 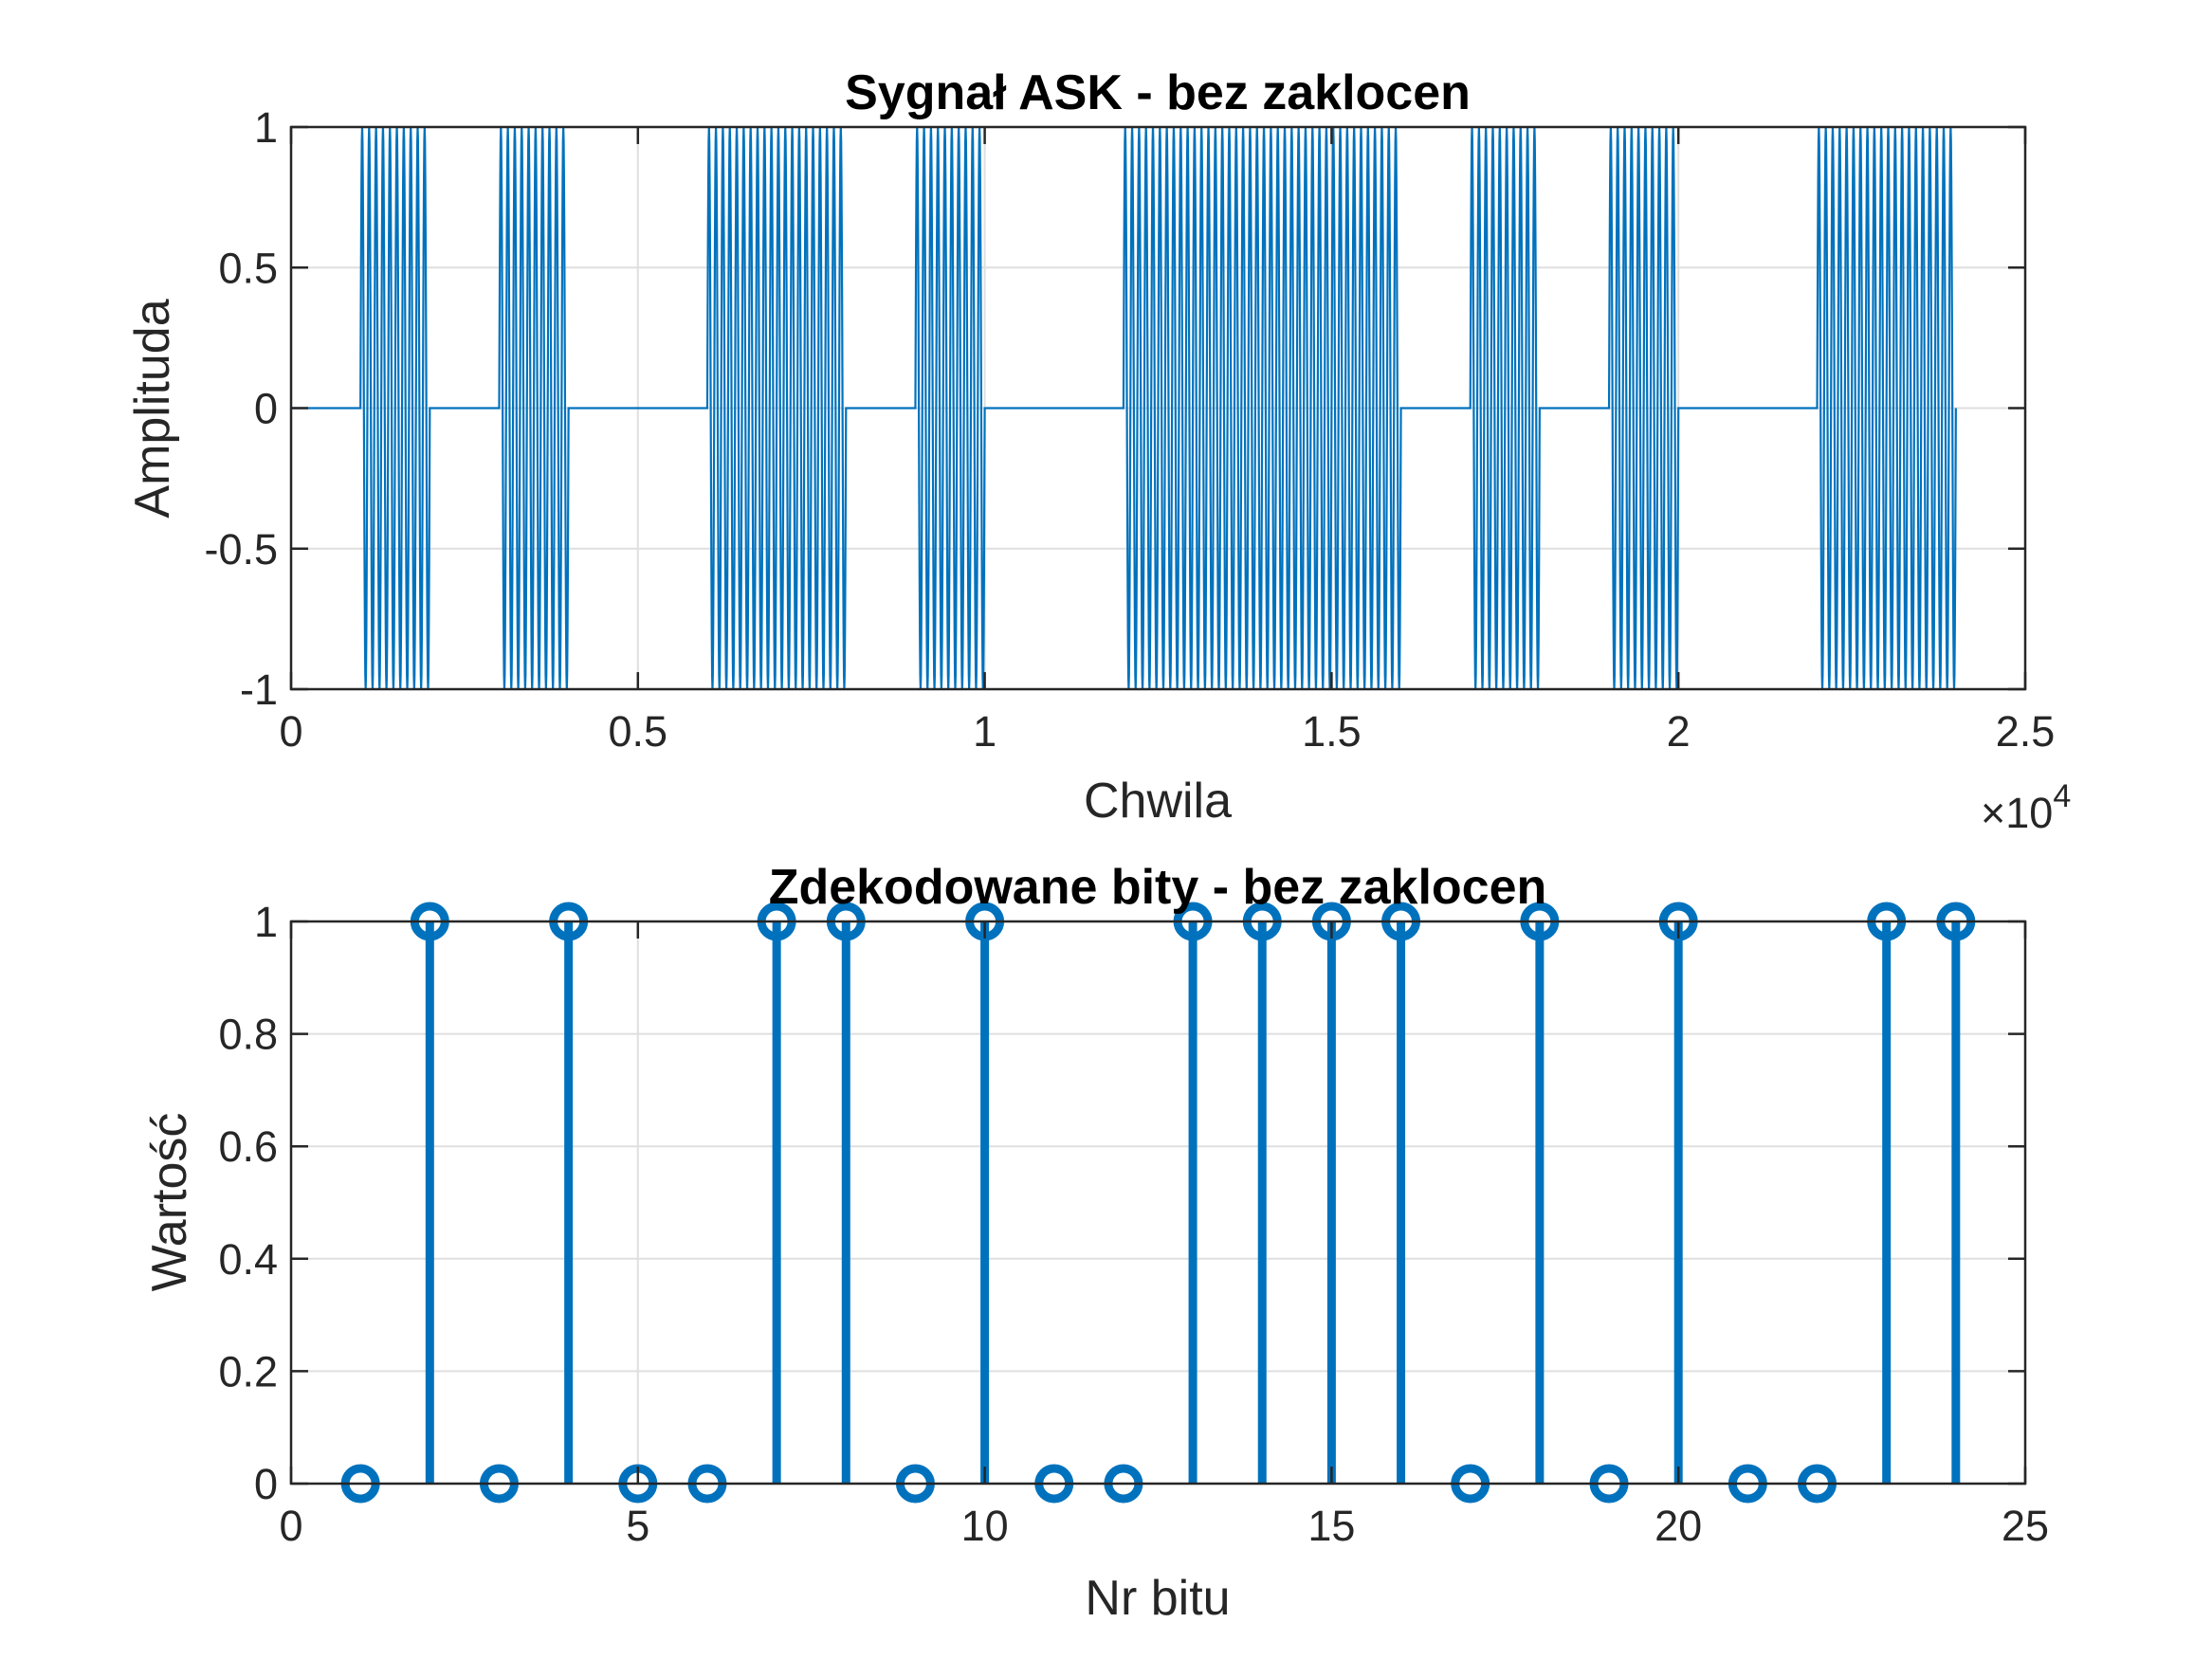 What do you see at coordinates (241, 549) in the screenshot?
I see `ask-y-tick-label: -0.5` at bounding box center [241, 549].